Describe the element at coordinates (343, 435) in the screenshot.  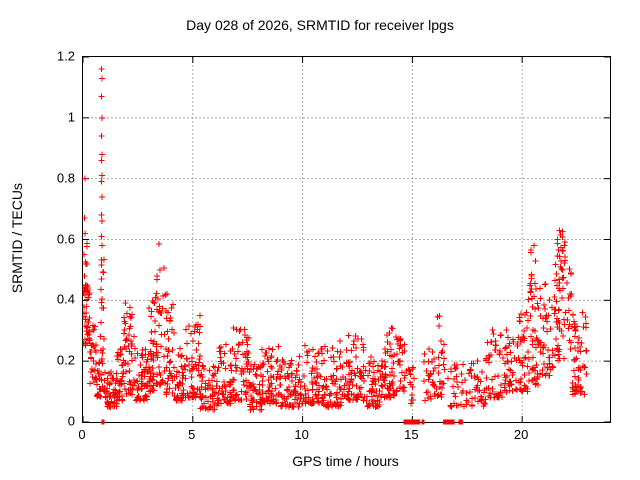
I see `x-tick-labels: 0 5 10 15 20` at that location.